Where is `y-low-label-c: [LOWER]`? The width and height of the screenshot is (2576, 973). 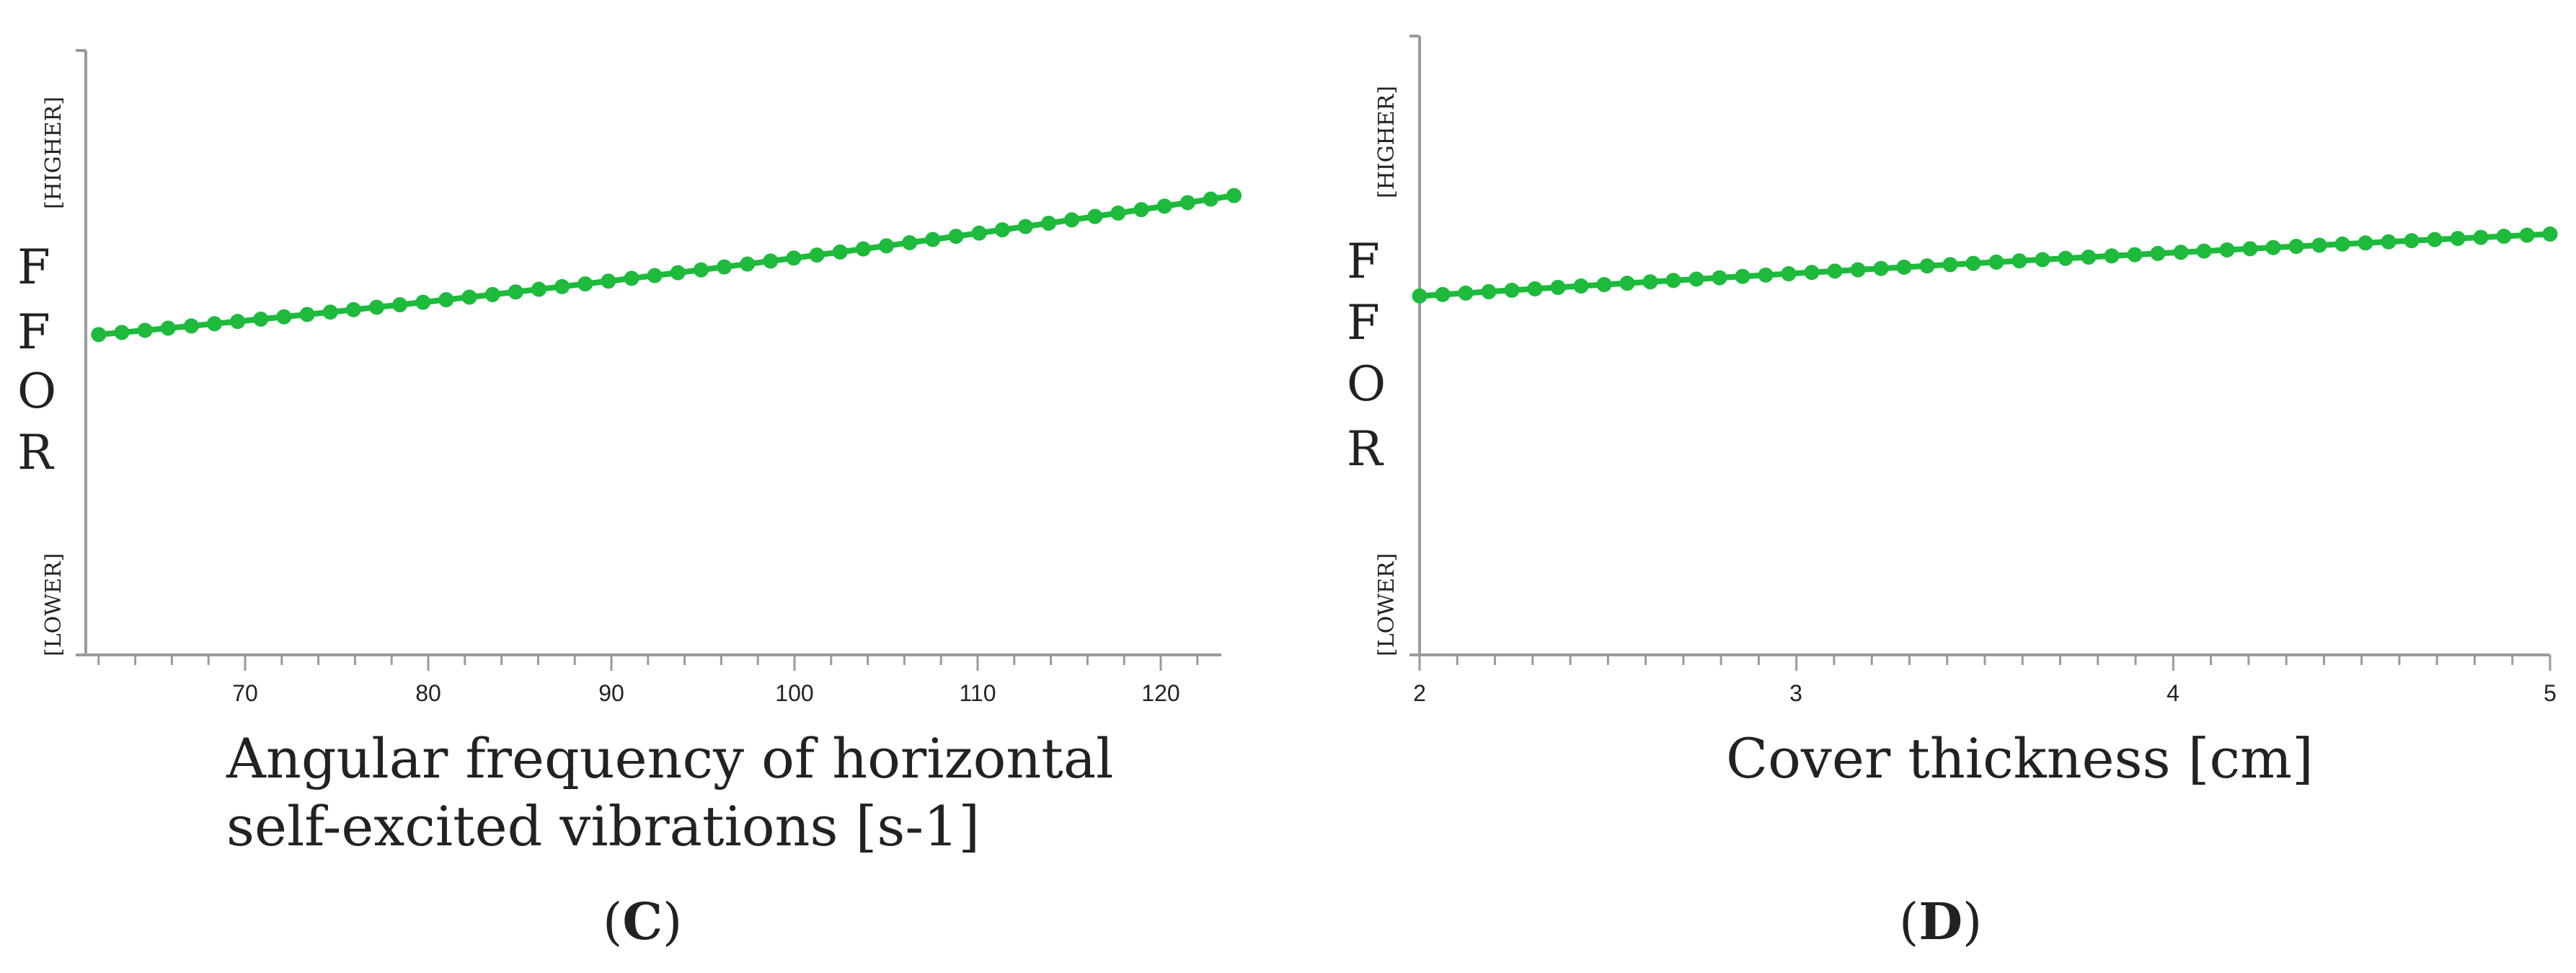
y-low-label-c: [LOWER] is located at coordinates (53, 604).